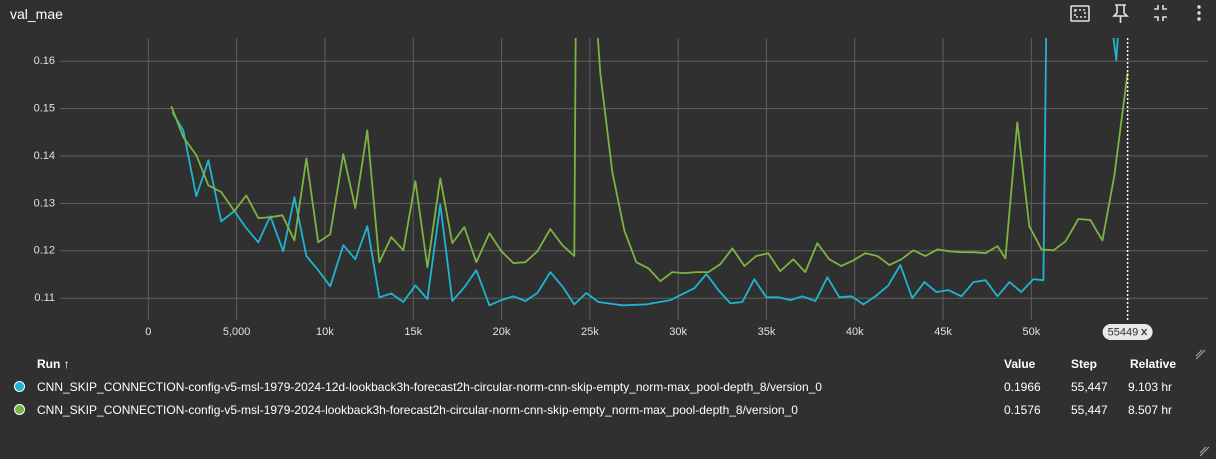 This screenshot has height=459, width=1216. I want to click on run-header: Run ↑, so click(53, 364).